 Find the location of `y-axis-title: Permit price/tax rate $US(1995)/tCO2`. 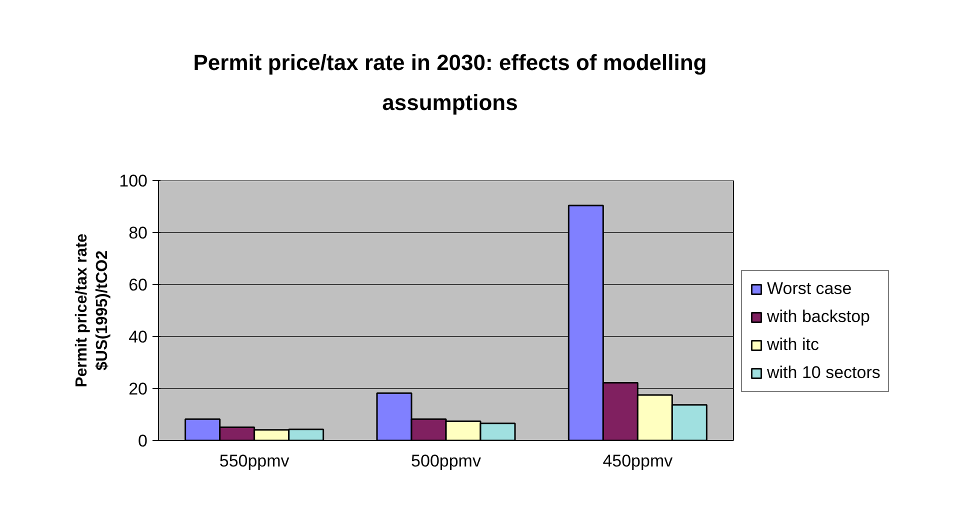

y-axis-title: Permit price/tax rate $US(1995)/tCO2 is located at coordinates (93, 310).